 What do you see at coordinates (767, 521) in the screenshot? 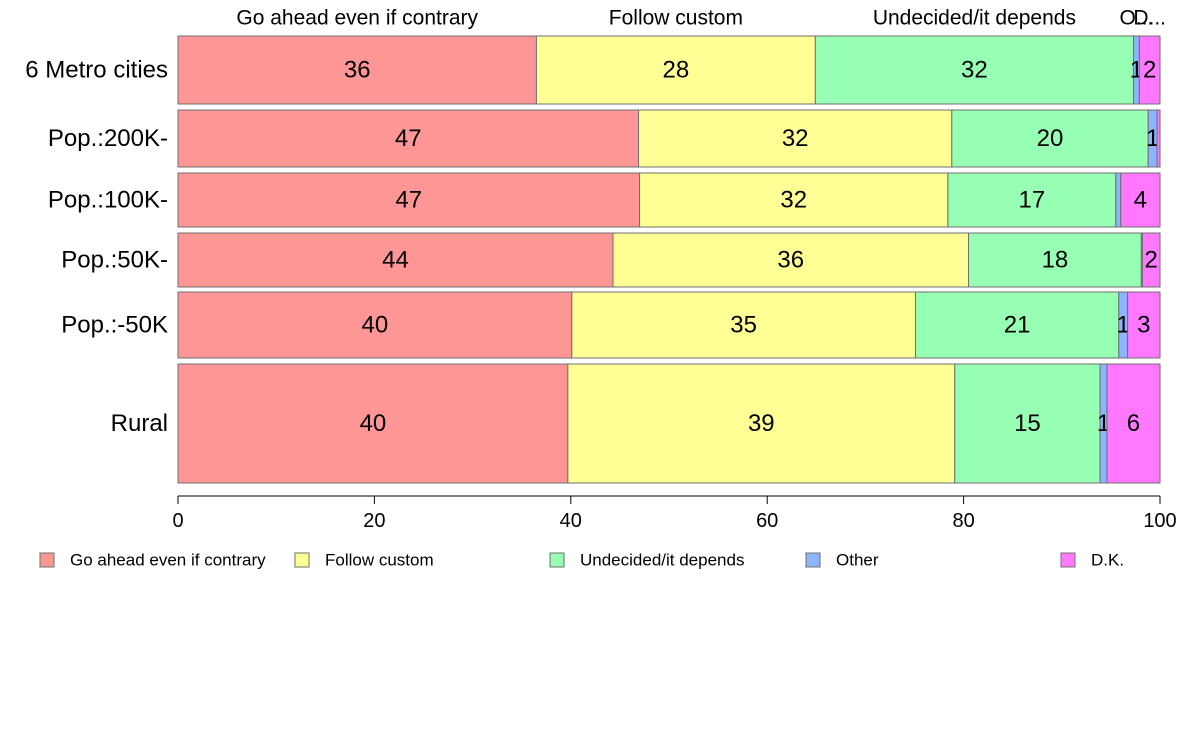
I see `x-tick-label: 60` at bounding box center [767, 521].